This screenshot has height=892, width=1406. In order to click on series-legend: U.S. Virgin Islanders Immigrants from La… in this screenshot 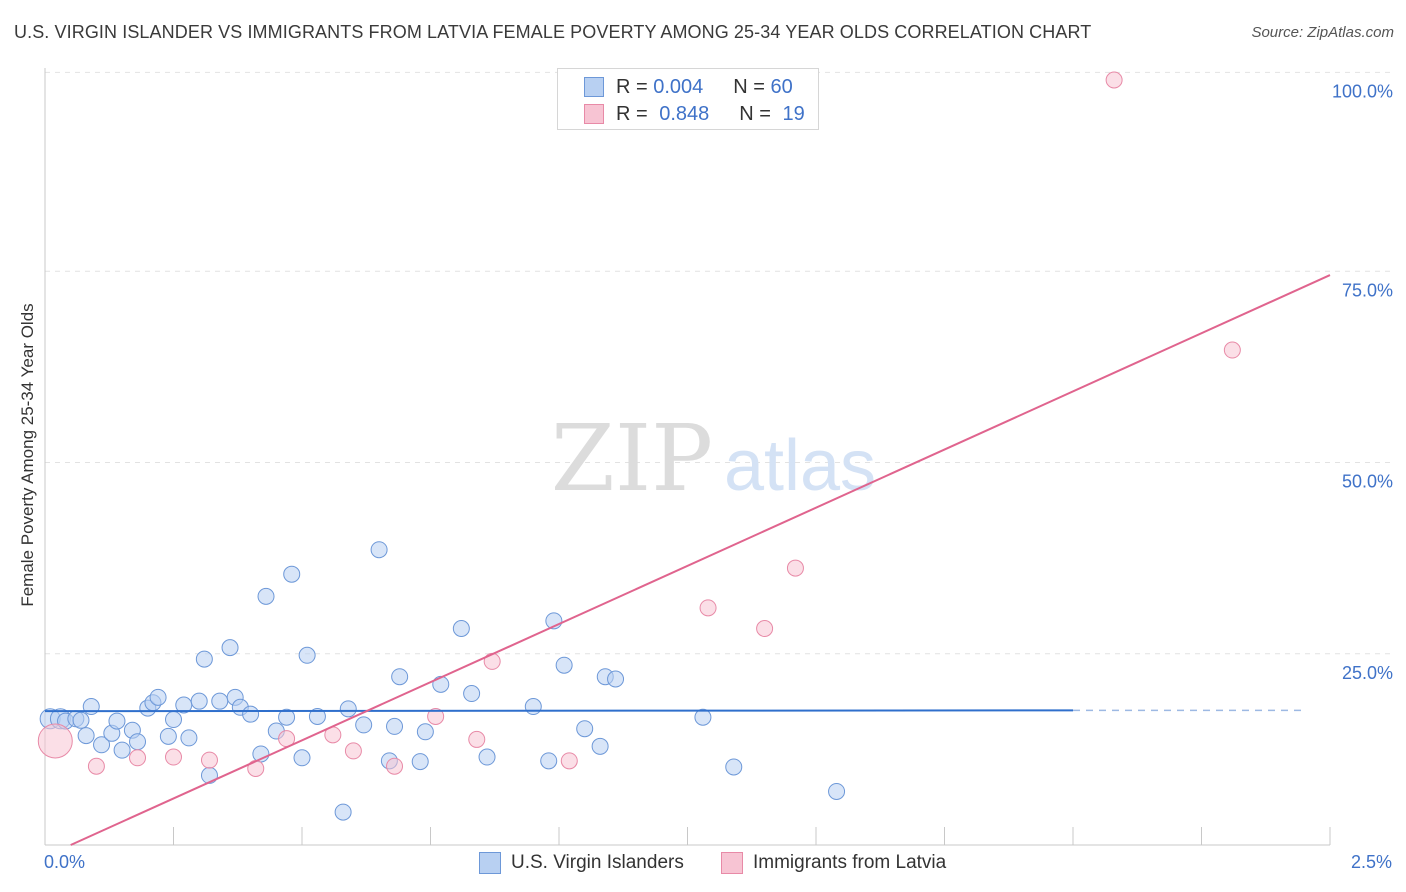, I will do `click(703, 865)`.